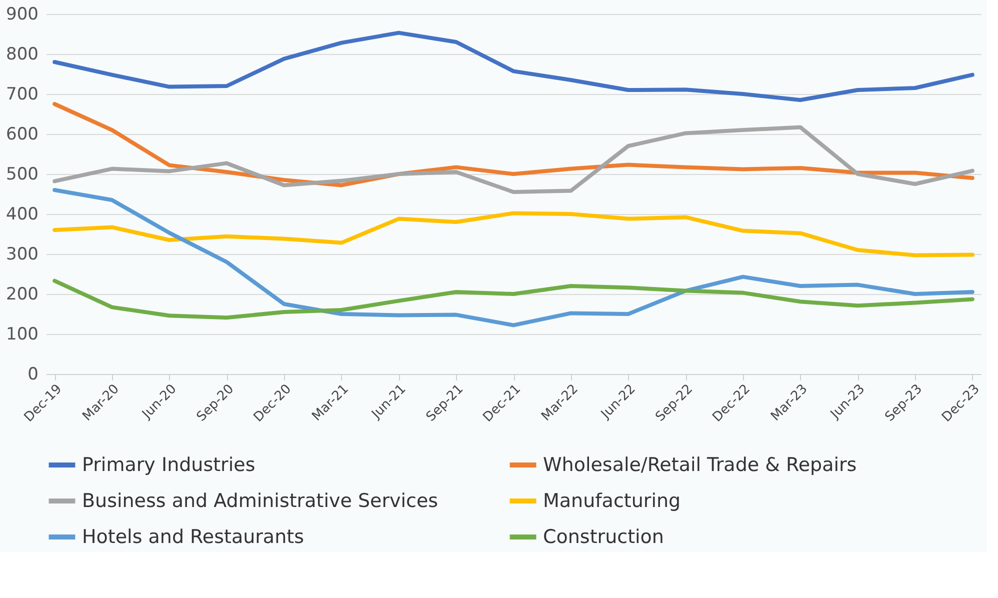 This screenshot has width=998, height=598. Describe the element at coordinates (22, 94) in the screenshot. I see `y-tick-label: 700` at that location.